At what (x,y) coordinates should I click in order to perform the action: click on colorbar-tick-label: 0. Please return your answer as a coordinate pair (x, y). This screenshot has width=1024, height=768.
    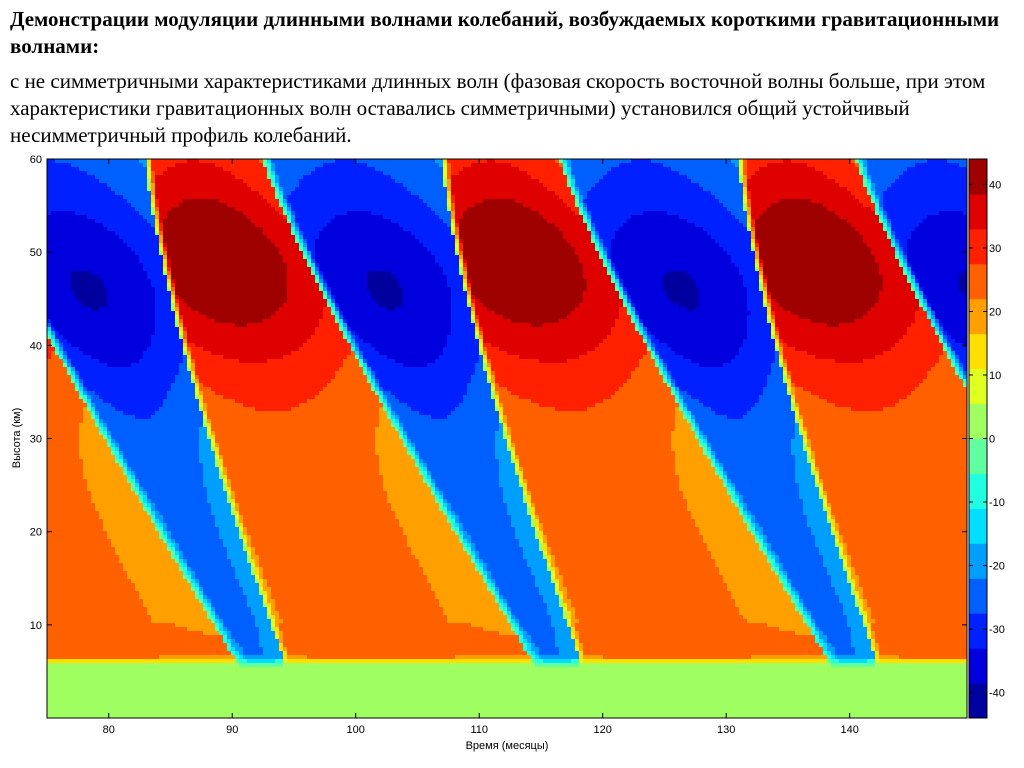
    Looking at the image, I should click on (992, 440).